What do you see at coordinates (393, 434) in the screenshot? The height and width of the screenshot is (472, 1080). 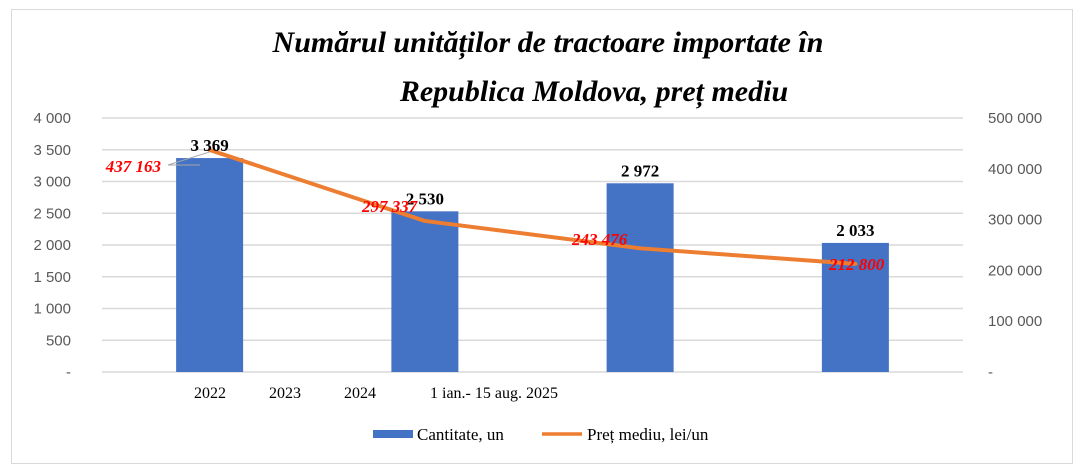 I see `legend-swatch-bar` at bounding box center [393, 434].